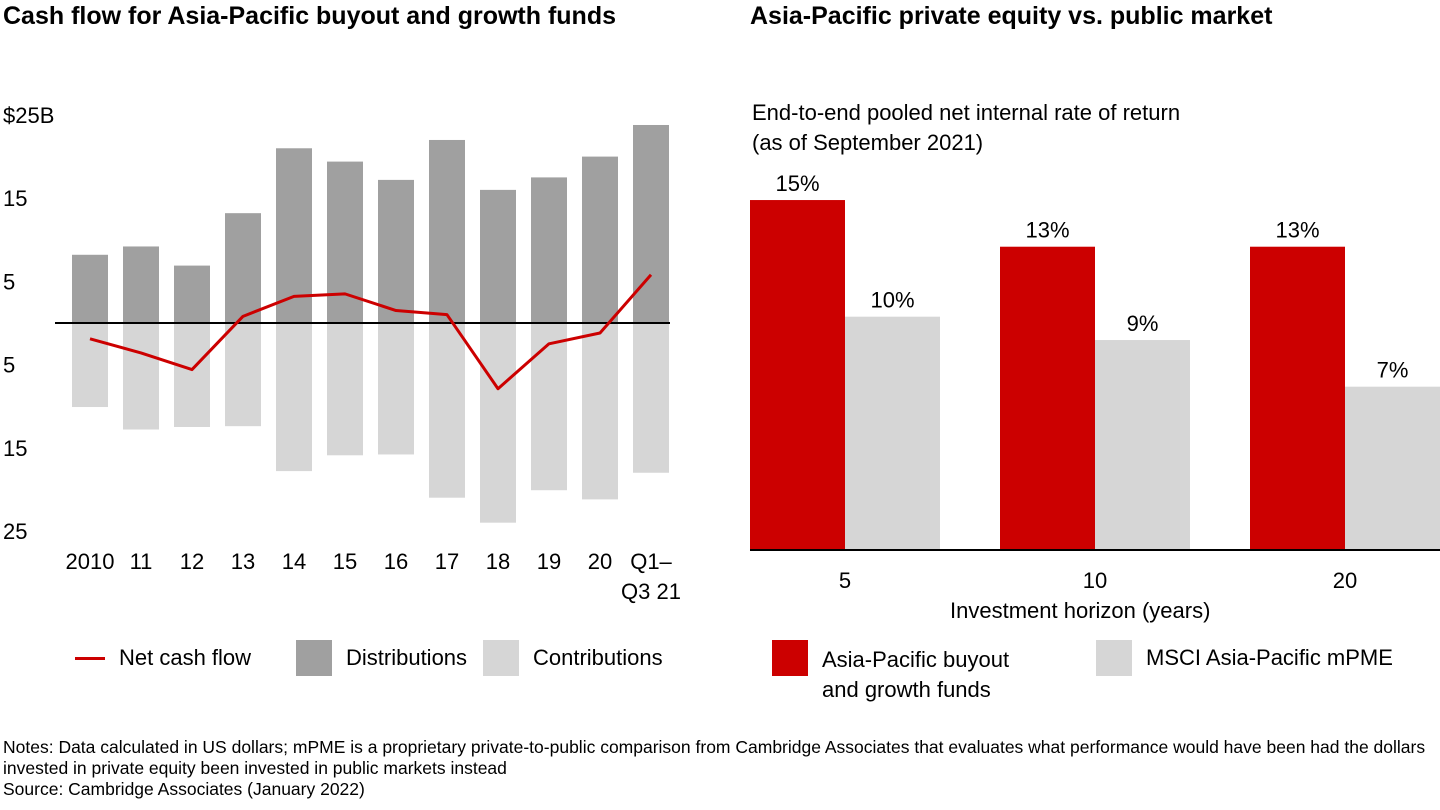 The image size is (1440, 810). I want to click on legend-distributions-swatch, so click(314, 658).